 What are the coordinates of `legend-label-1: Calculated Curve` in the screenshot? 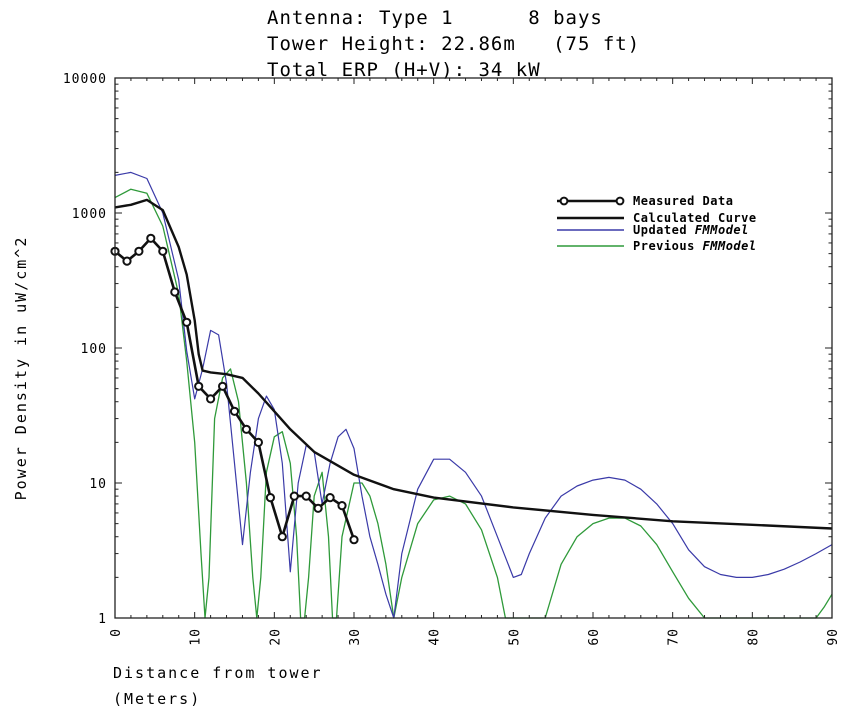 It's located at (695, 218).